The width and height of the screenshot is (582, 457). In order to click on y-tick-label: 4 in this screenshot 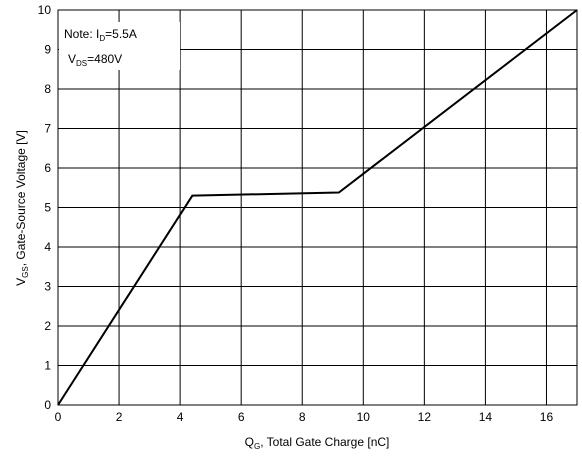, I will do `click(47, 247)`.